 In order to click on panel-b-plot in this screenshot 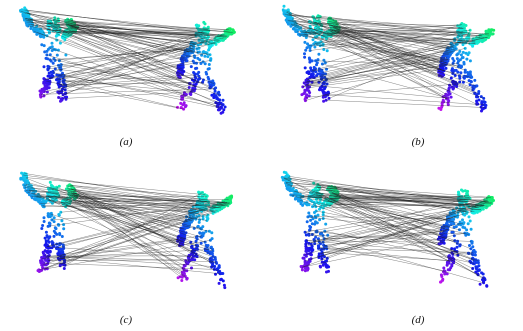, I will do `click(388, 58)`.